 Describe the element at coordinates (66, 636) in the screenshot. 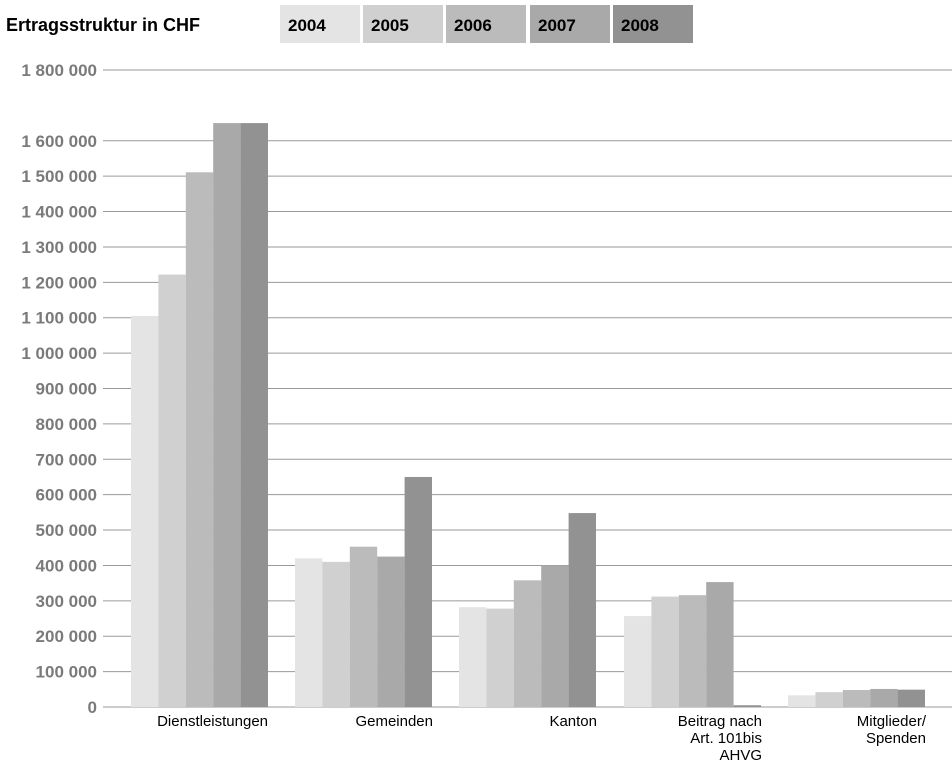

I see `y-tick-label: 200 000` at that location.